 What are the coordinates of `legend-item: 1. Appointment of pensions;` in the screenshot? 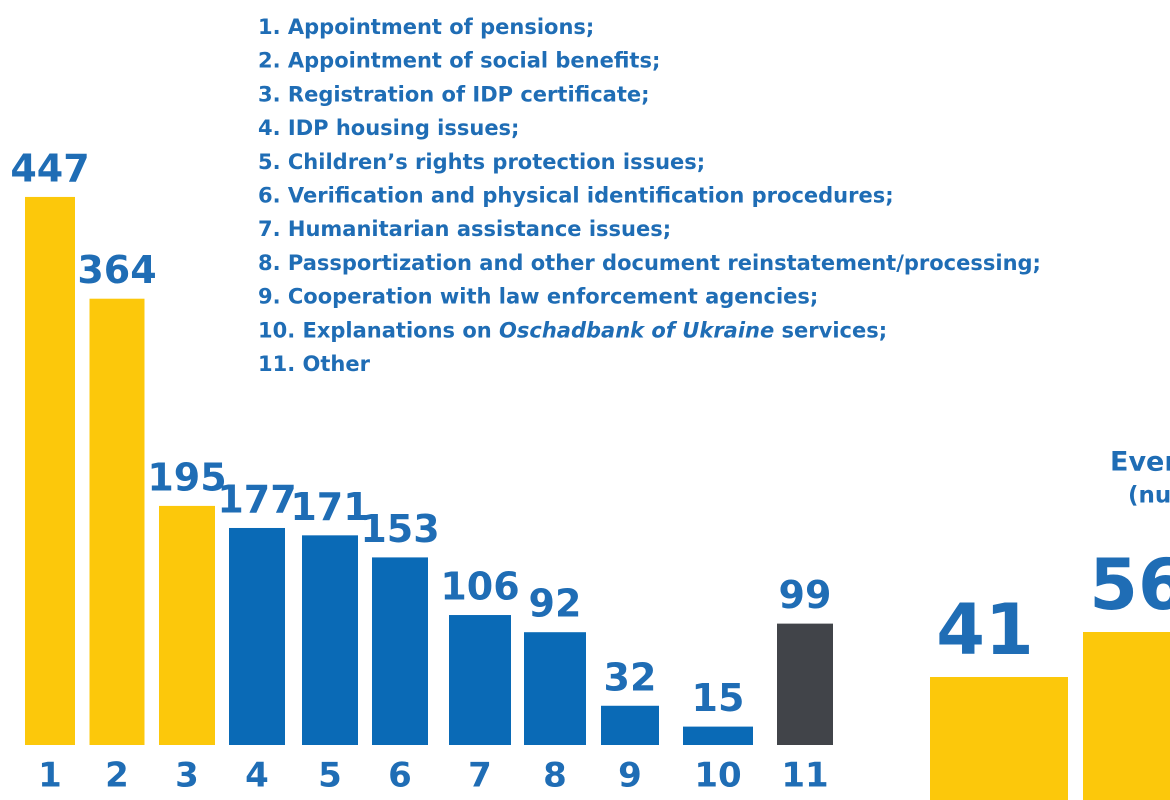 It's located at (426, 27).